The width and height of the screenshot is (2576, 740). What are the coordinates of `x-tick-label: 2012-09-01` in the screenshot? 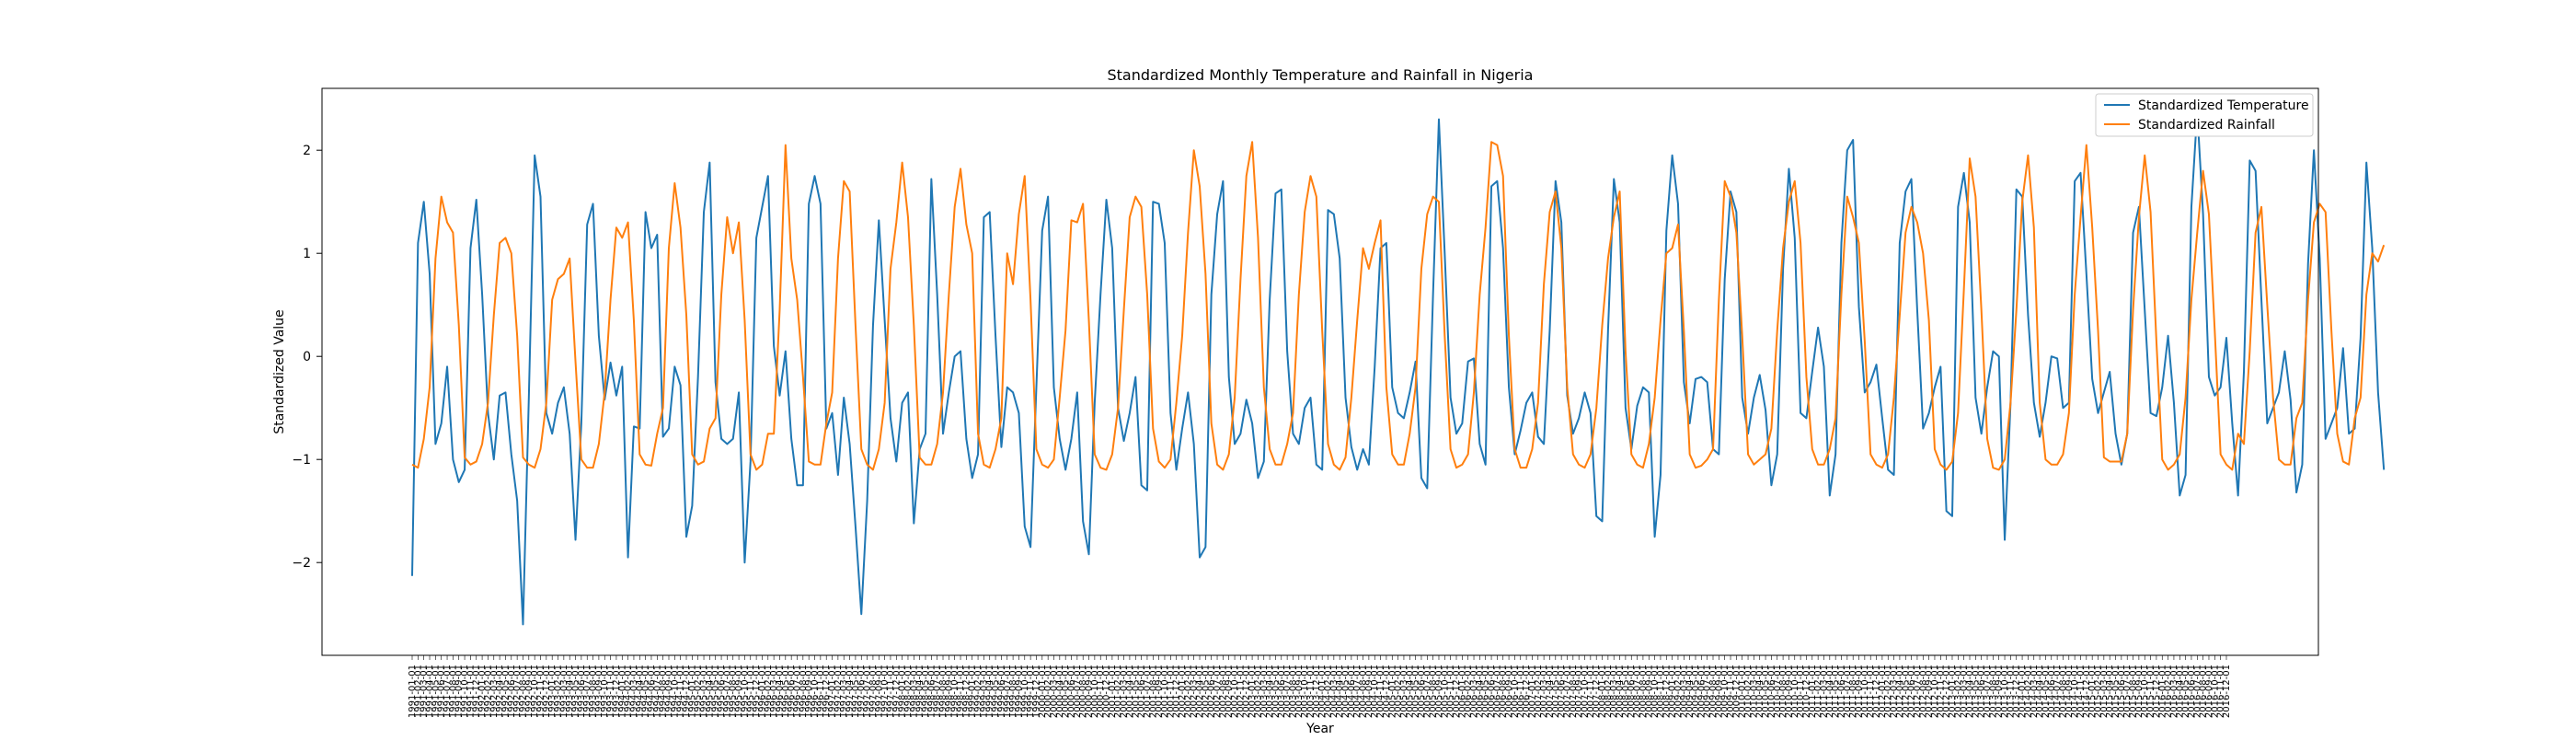 It's located at (1930, 691).